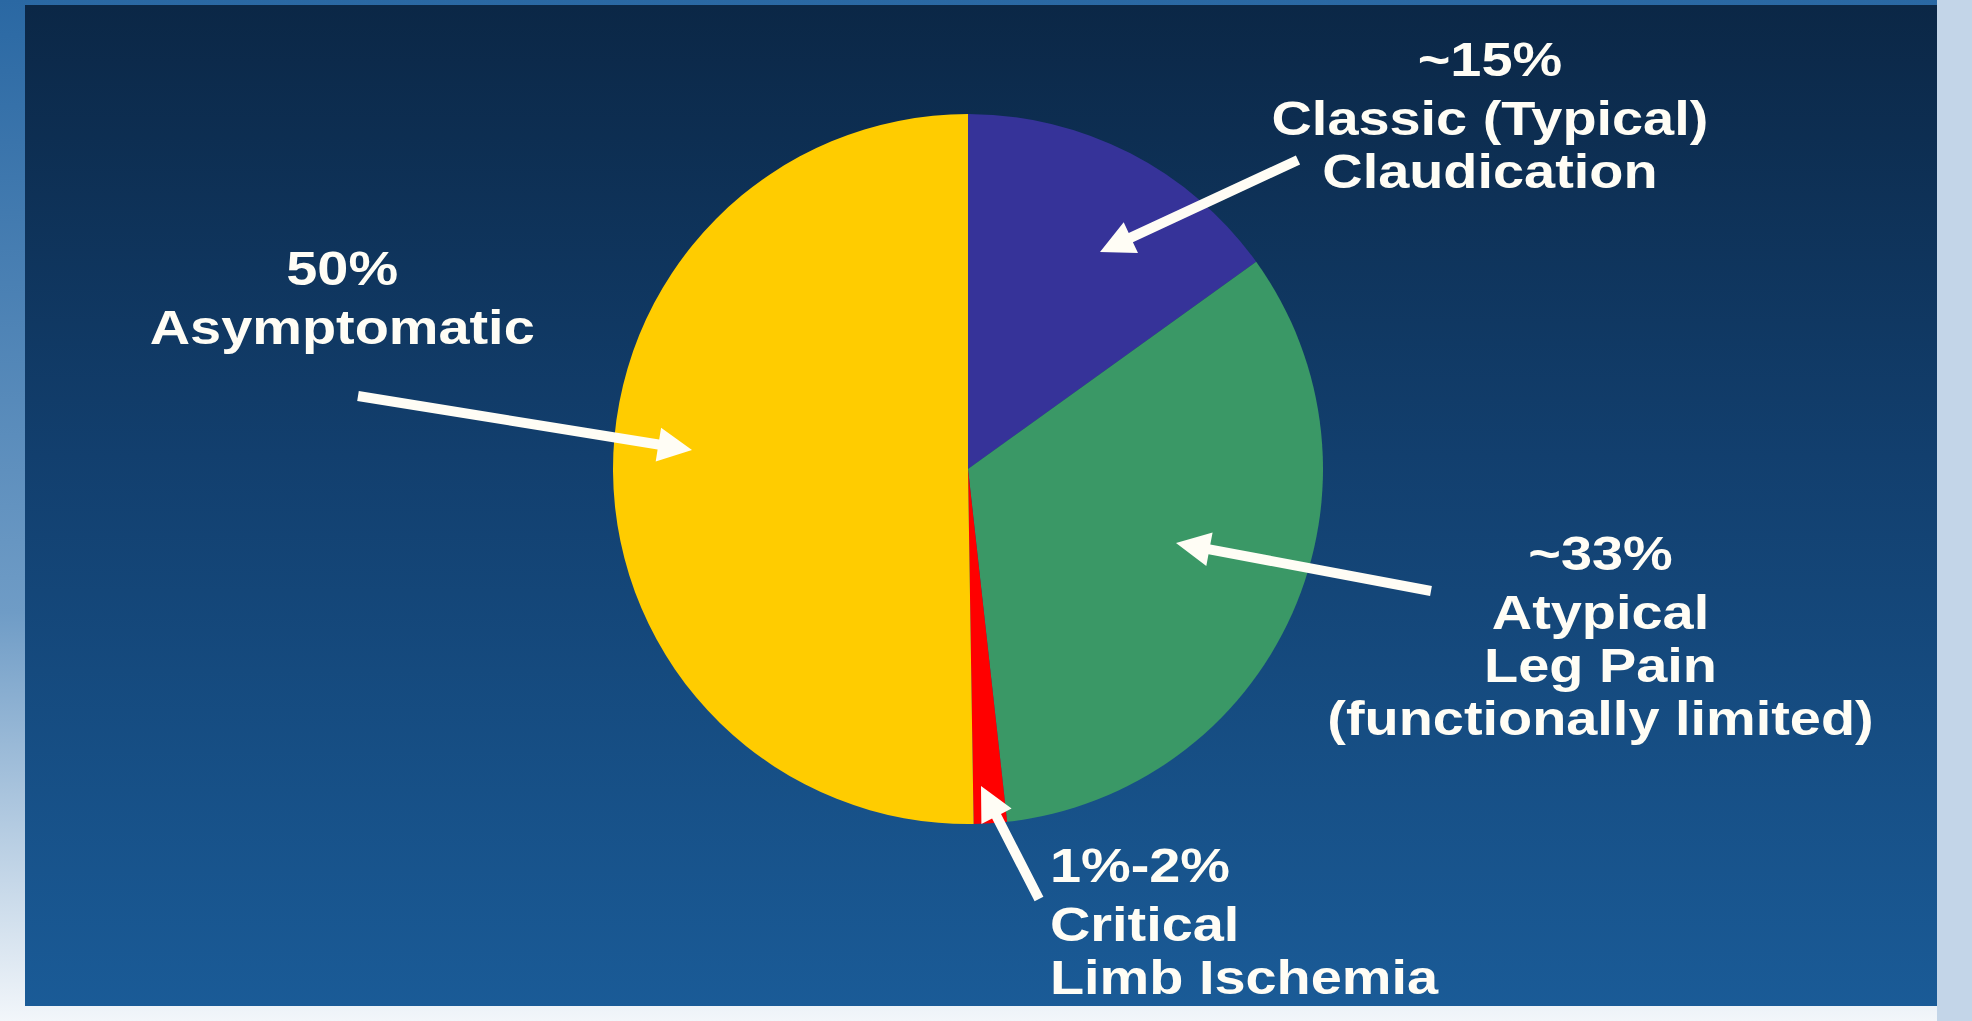  What do you see at coordinates (342, 269) in the screenshot?
I see `data-label: 50%` at bounding box center [342, 269].